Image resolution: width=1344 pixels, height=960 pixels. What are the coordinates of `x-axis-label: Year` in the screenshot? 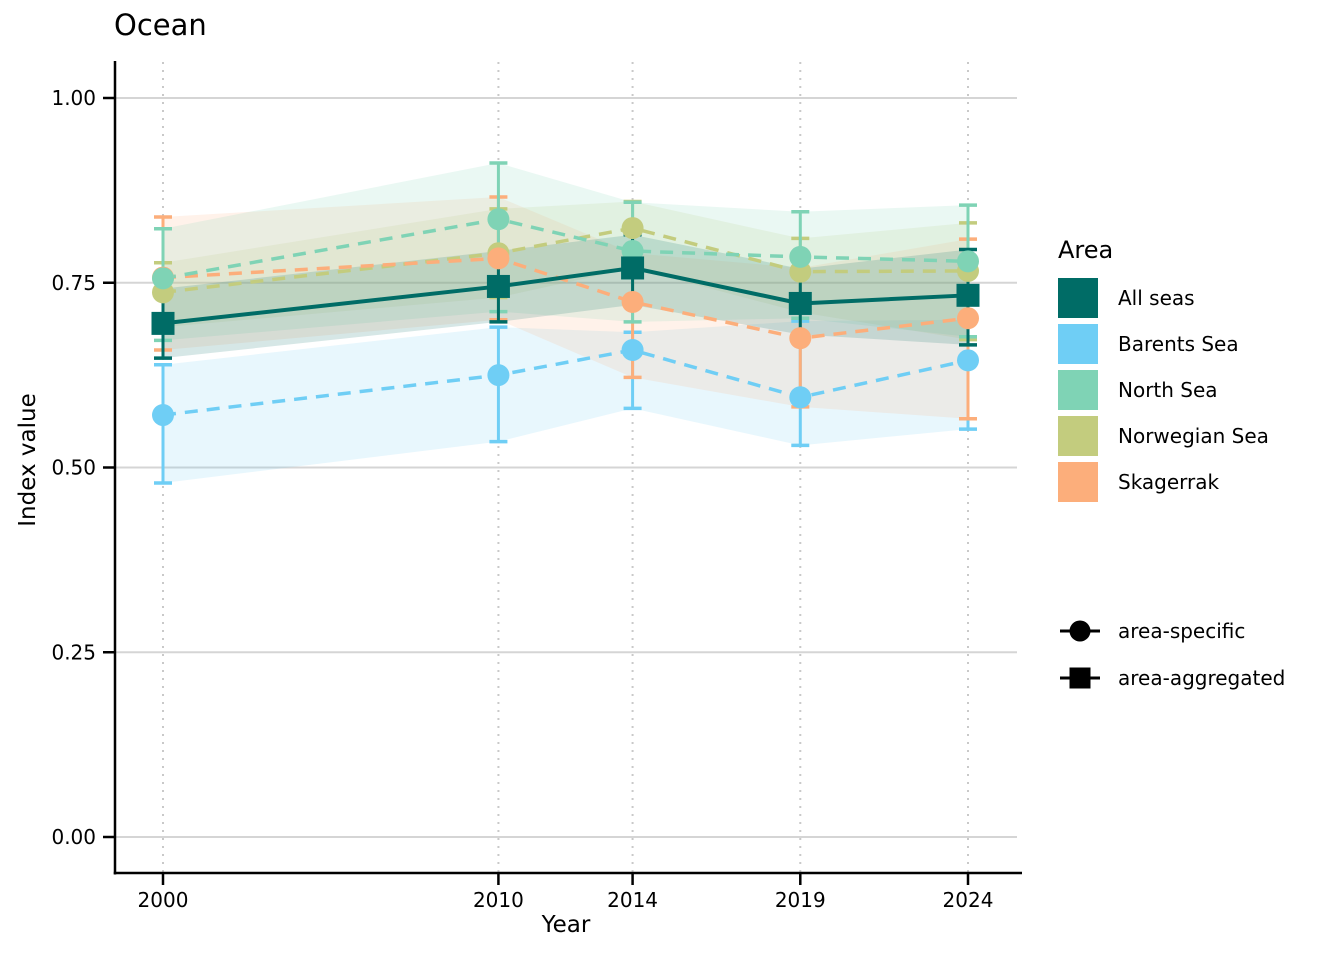 It's located at (566, 925).